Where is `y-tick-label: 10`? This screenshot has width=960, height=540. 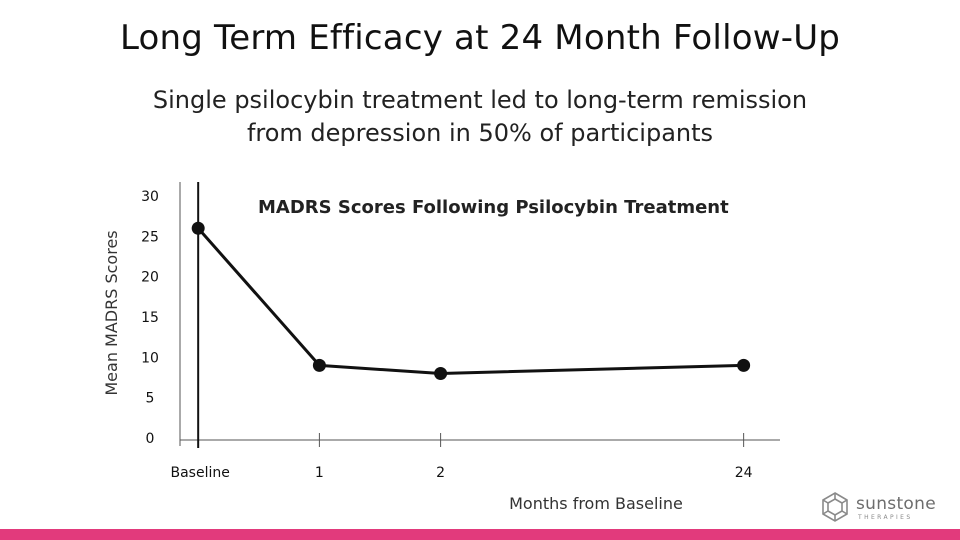
y-tick-label: 10 is located at coordinates (150, 358).